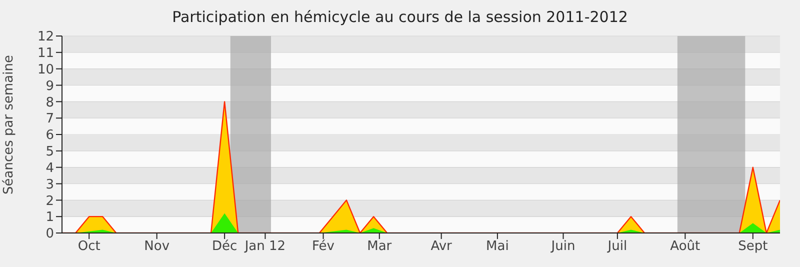  What do you see at coordinates (45, 54) in the screenshot?
I see `y-tick-label: 11` at bounding box center [45, 54].